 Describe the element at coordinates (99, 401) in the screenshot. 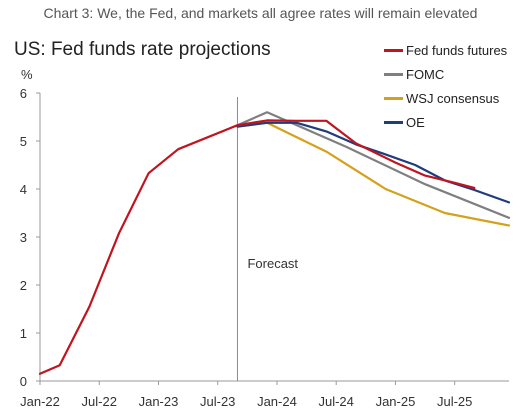

I see `x-tick-label: Jul-22` at that location.